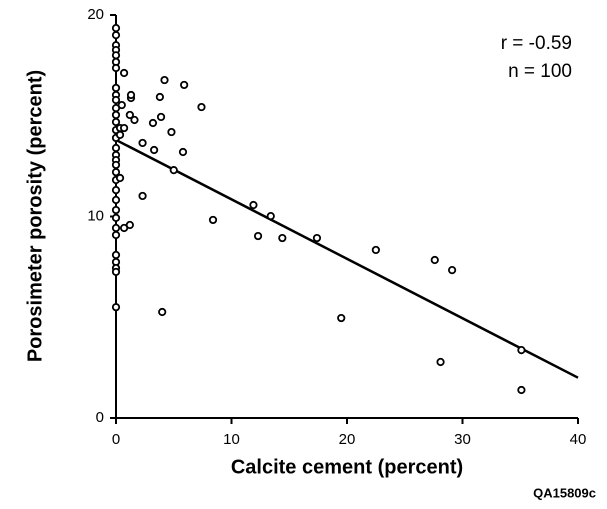 Image resolution: width=607 pixels, height=509 pixels. What do you see at coordinates (347, 439) in the screenshot?
I see `x-tick-label: 20` at bounding box center [347, 439].